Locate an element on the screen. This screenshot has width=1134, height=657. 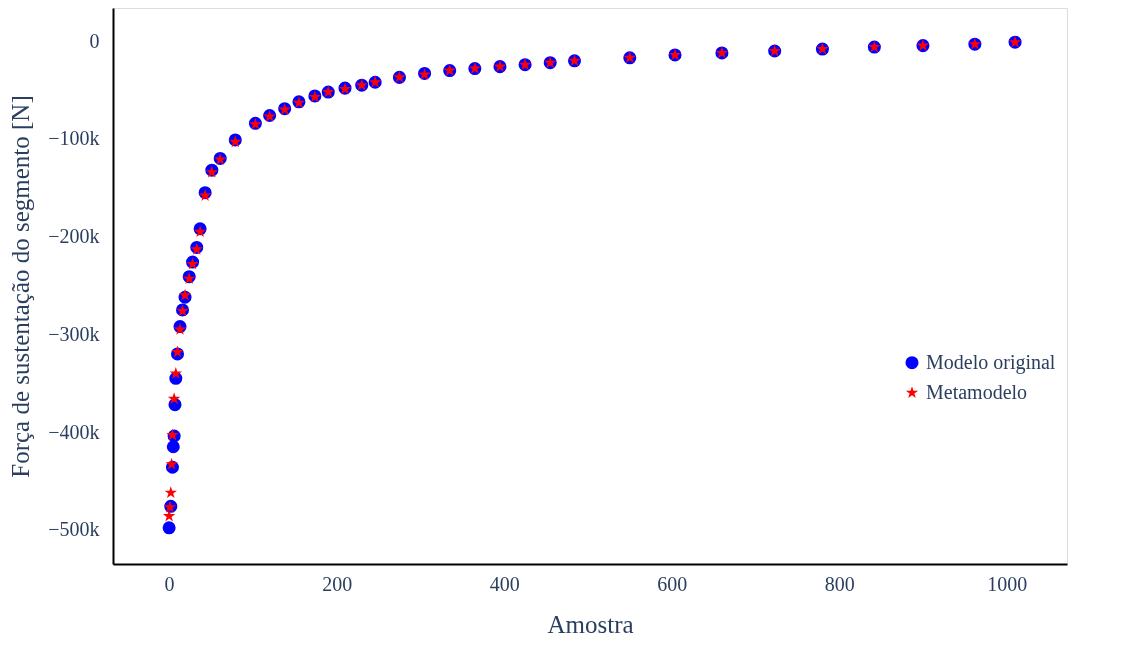
x-tick-label: 200 is located at coordinates (337, 583).